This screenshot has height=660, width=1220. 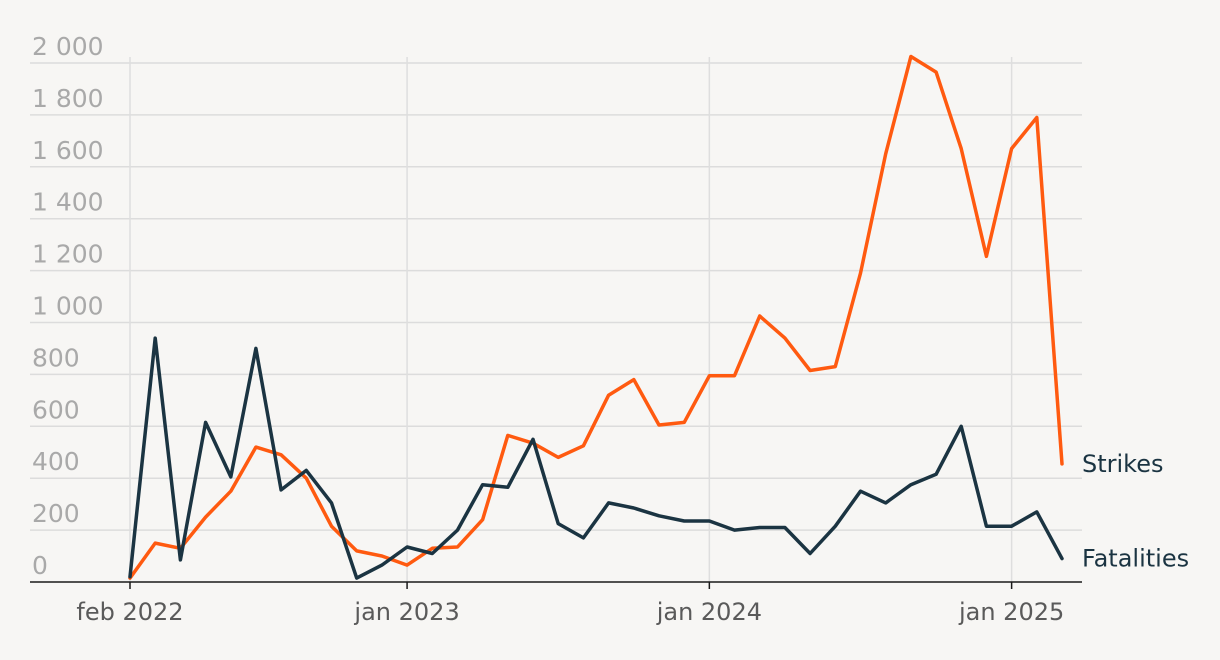 What do you see at coordinates (68, 98) in the screenshot?
I see `y-tick-label: 1 800` at bounding box center [68, 98].